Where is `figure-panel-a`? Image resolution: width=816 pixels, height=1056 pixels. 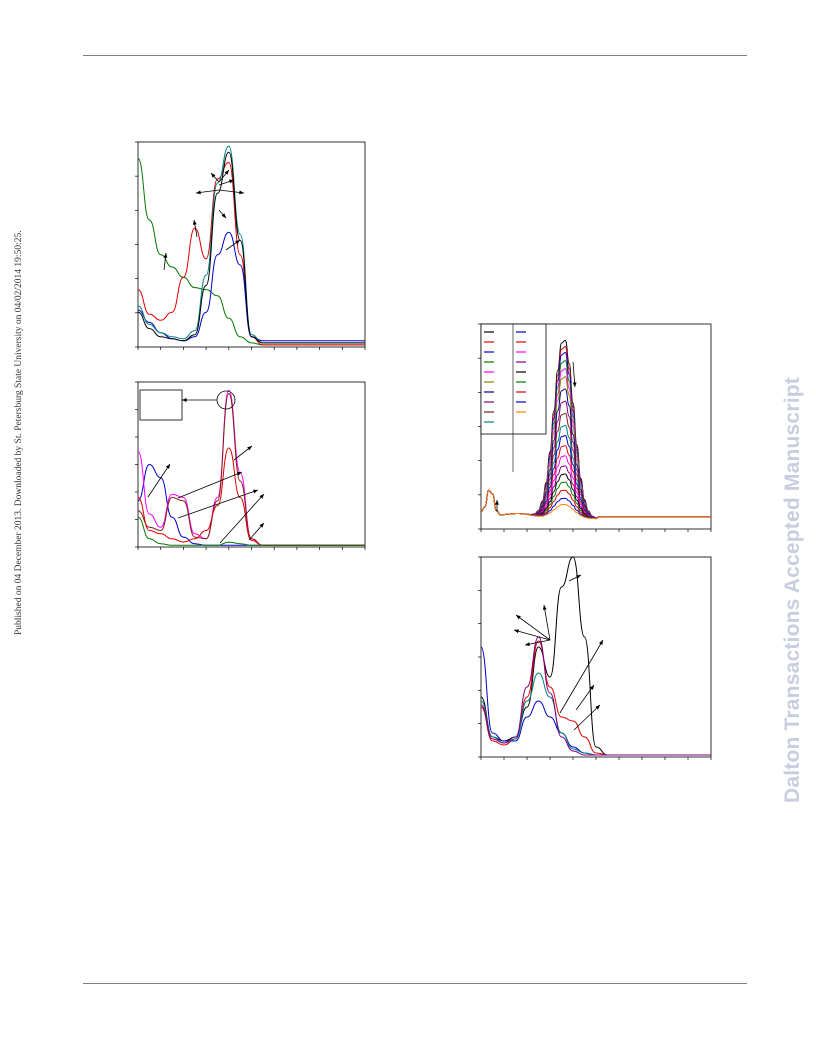
figure-panel-a is located at coordinates (250, 245).